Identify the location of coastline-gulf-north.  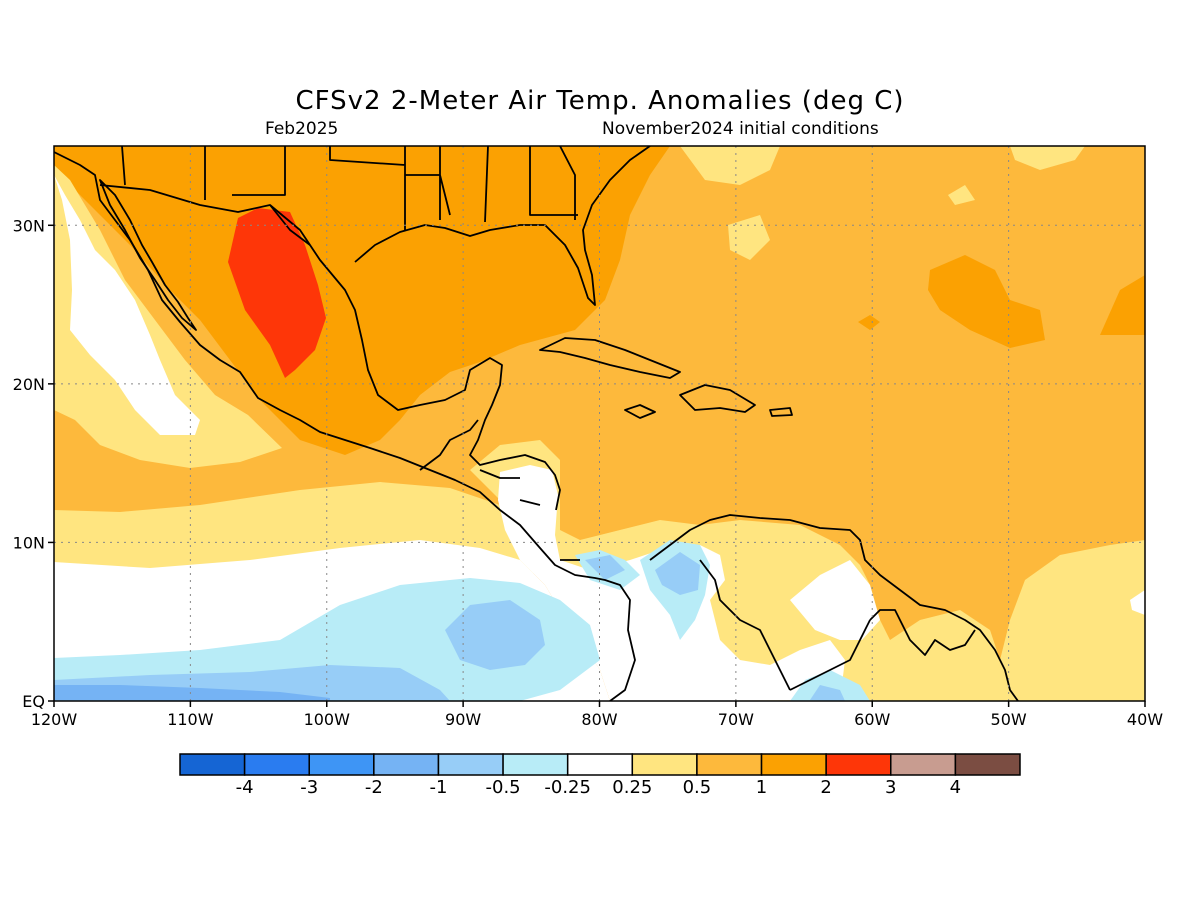
(502, 226).